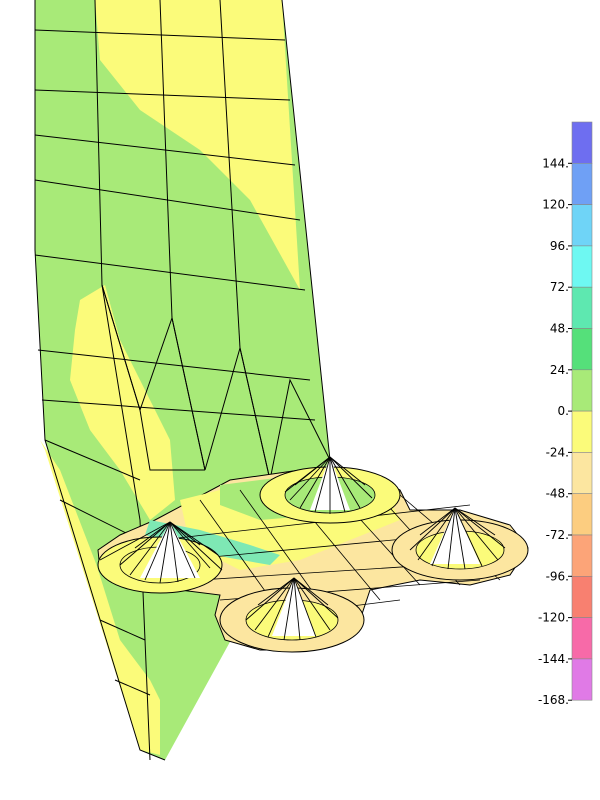 The width and height of the screenshot is (600, 800). Describe the element at coordinates (553, 659) in the screenshot. I see `legend-tick-label: -144.` at that location.